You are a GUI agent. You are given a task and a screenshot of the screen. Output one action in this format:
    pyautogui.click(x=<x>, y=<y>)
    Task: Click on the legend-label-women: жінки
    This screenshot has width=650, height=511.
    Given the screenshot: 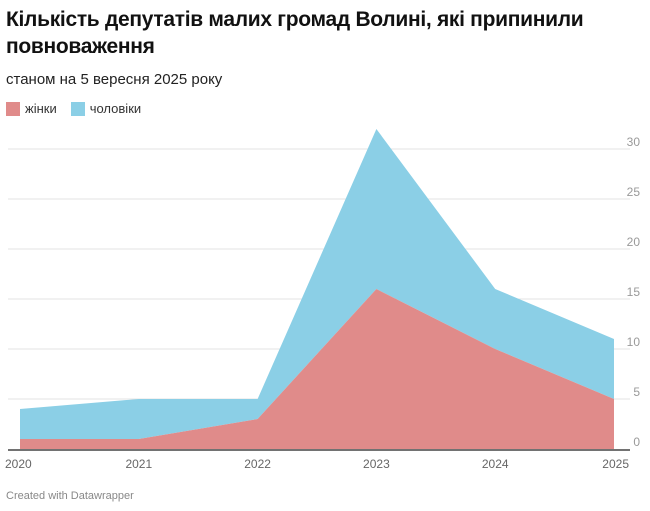 What is the action you would take?
    pyautogui.click(x=41, y=108)
    